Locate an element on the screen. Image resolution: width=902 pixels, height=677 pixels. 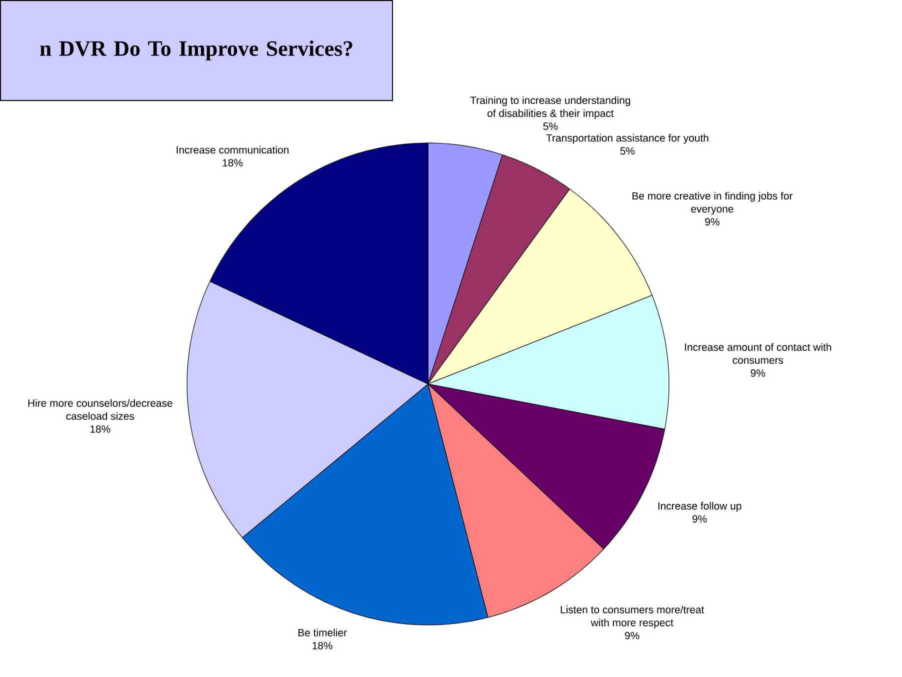
slice-label: Hire more counselors/decrease caseload sizes is located at coordinates (100, 409).